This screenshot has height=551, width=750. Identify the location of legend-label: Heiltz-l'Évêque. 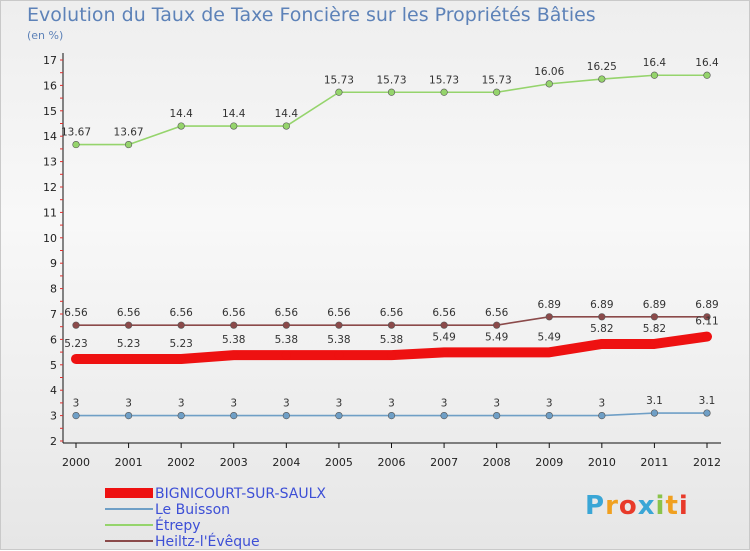
(207, 541).